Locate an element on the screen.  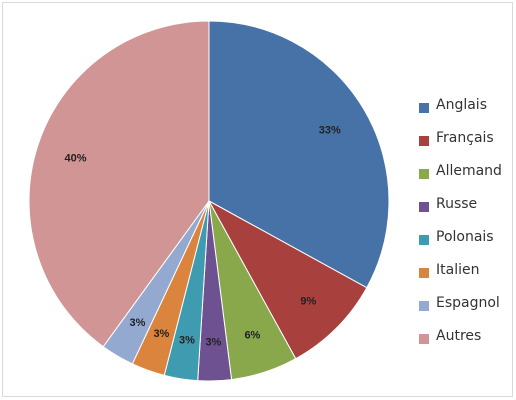
legend-label: Anglais is located at coordinates (461, 105).